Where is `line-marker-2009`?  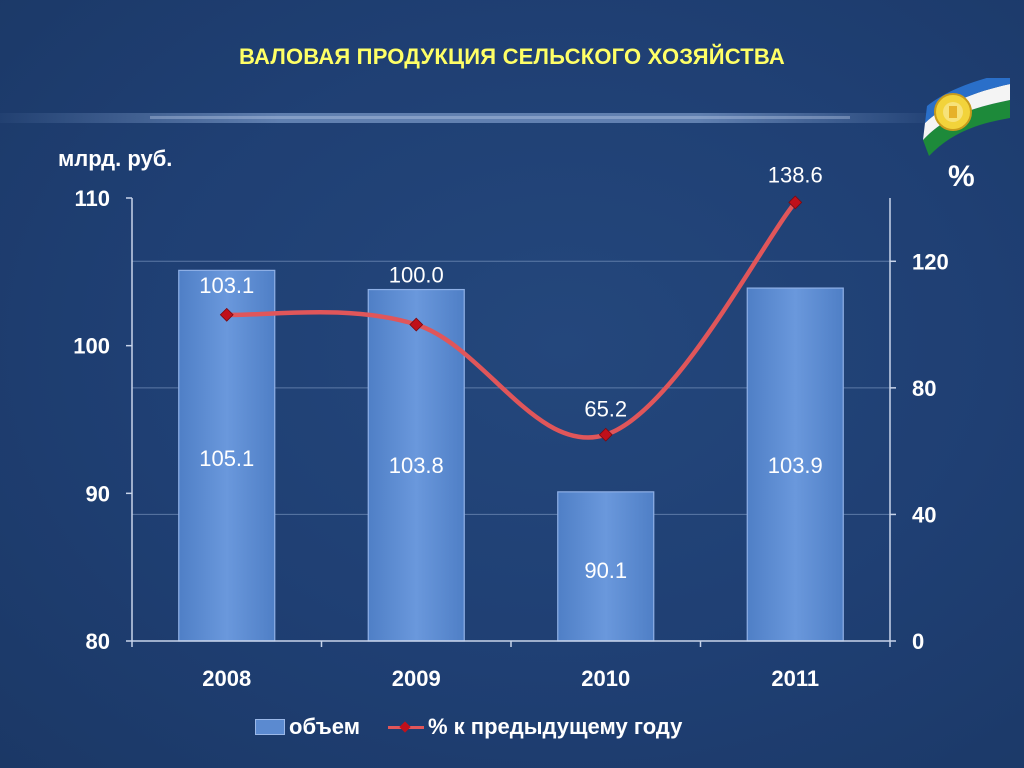 line-marker-2009 is located at coordinates (416, 324).